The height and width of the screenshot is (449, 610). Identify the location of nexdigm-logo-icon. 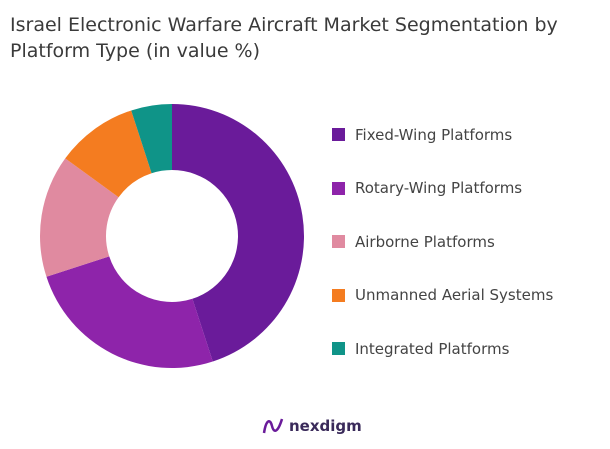
(273, 426).